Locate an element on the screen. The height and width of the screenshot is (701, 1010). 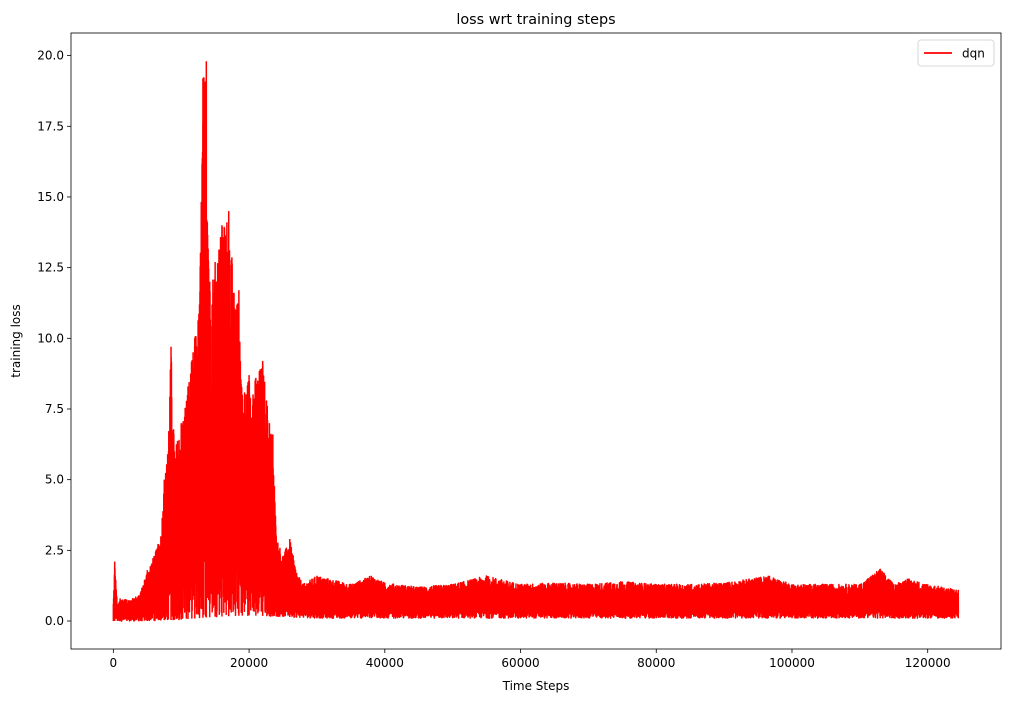
y-tick-label: 20.0 is located at coordinates (50, 56).